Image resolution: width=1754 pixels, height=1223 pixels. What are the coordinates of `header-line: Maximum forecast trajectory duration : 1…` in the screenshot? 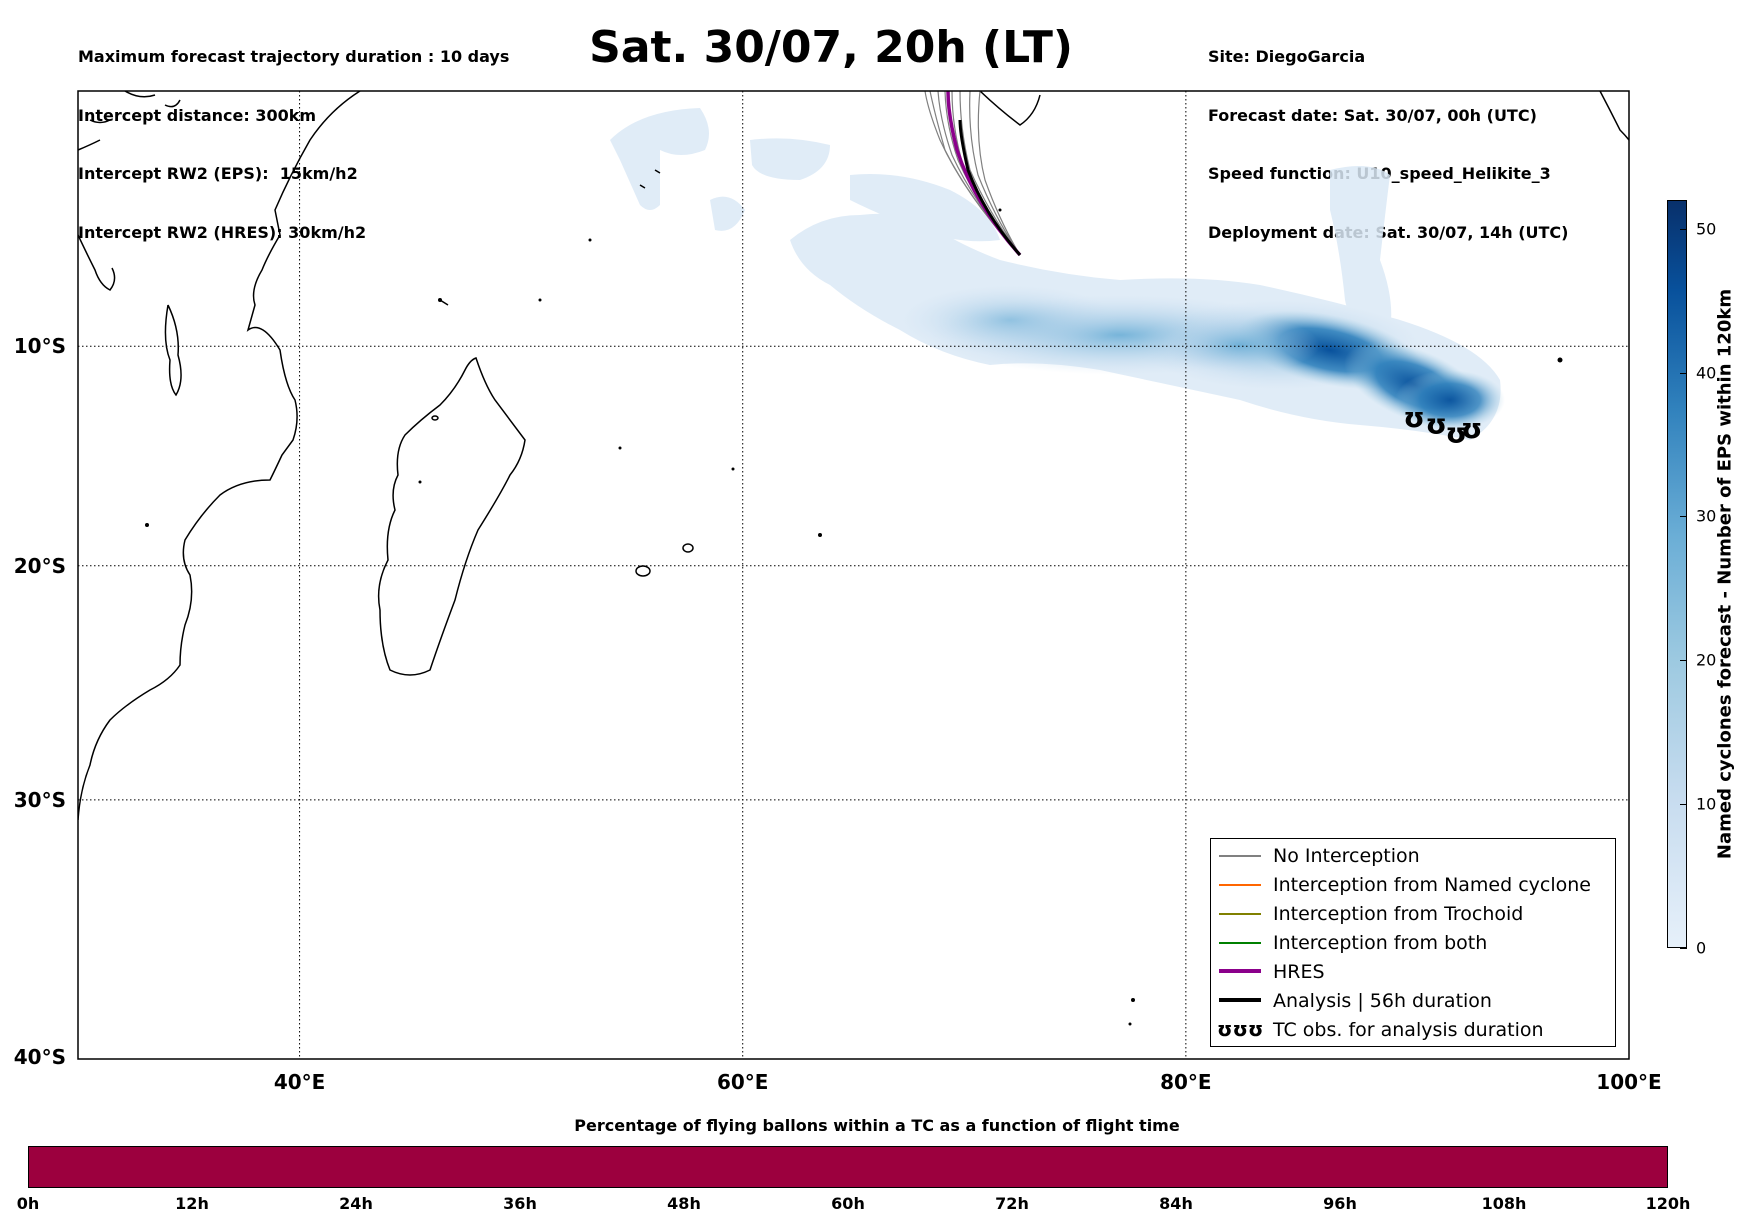 It's located at (294, 56).